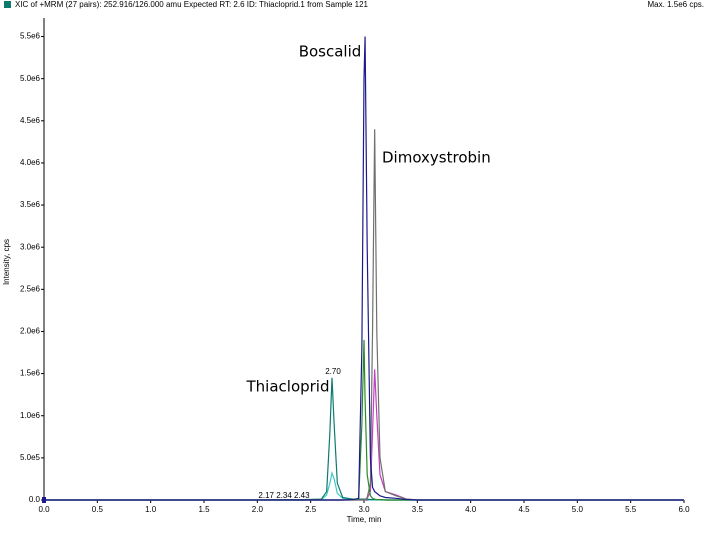  I want to click on y-axis-label: Intensity, cps, so click(6, 262).